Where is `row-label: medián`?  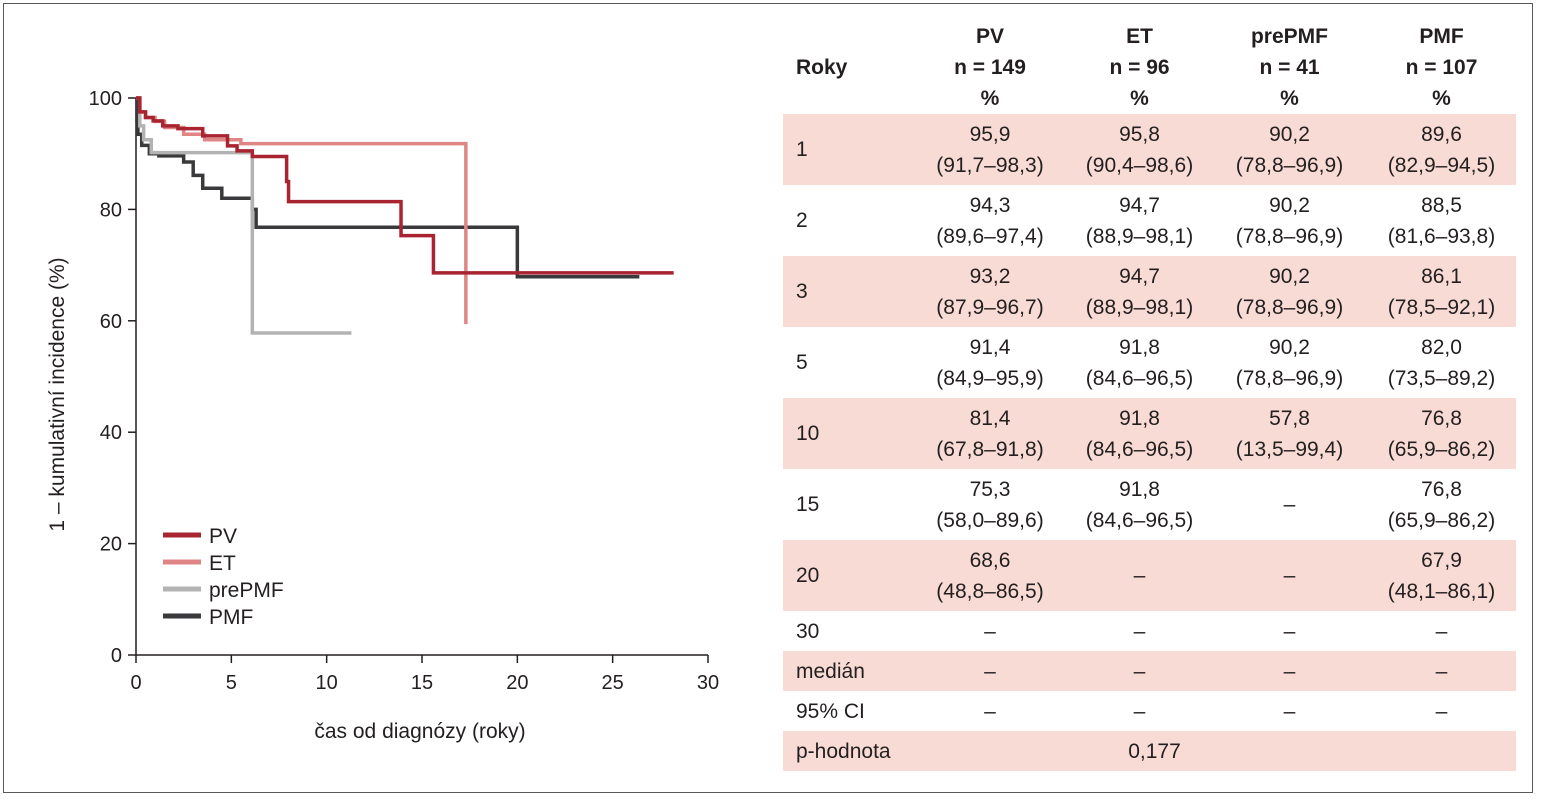
row-label: medián is located at coordinates (848, 671).